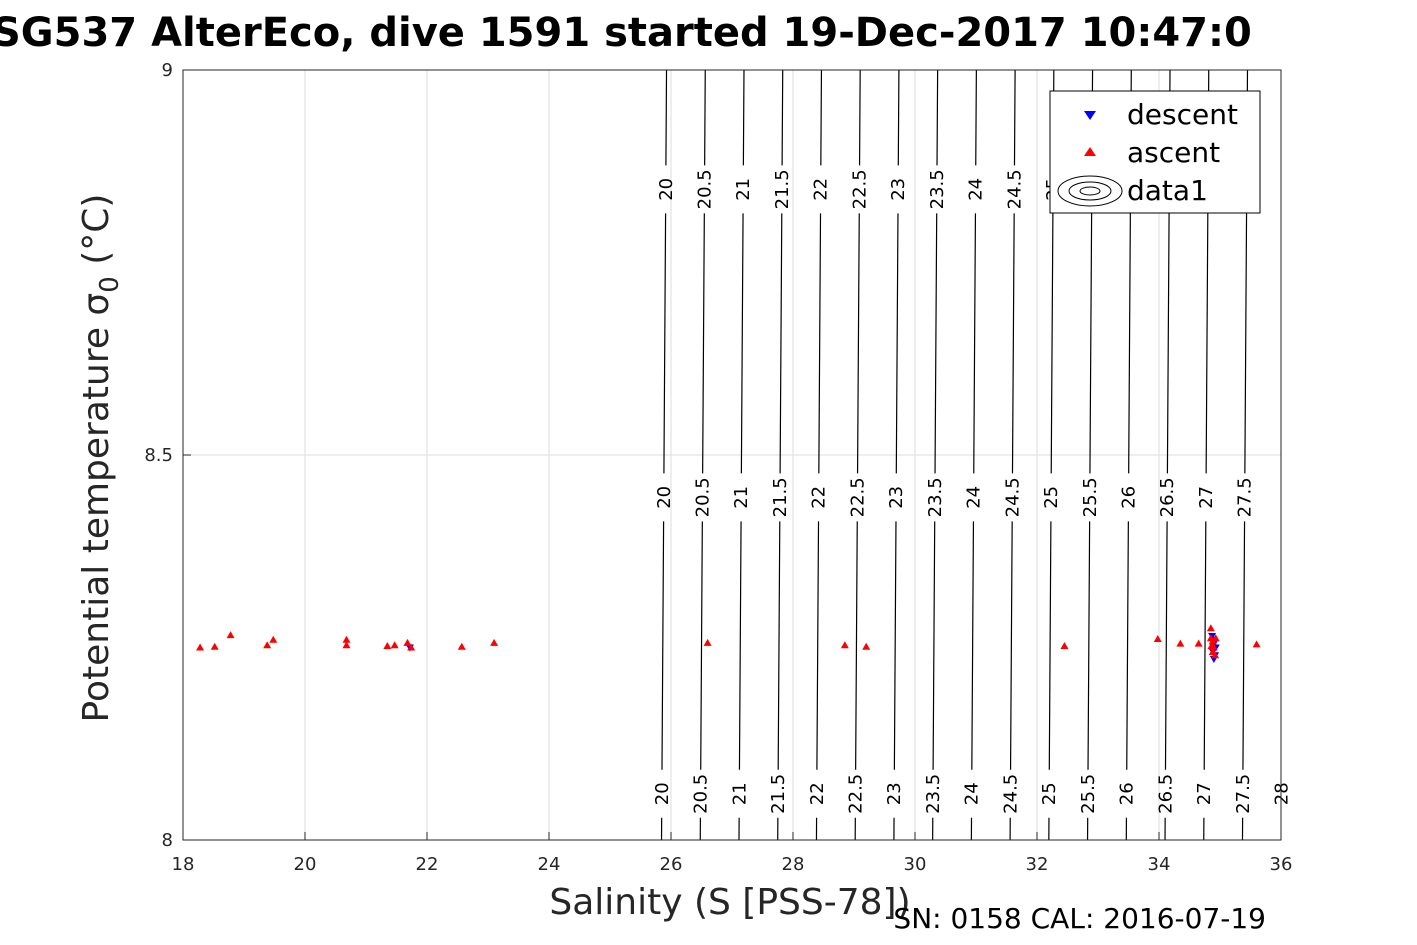 Image resolution: width=1417 pixels, height=945 pixels. I want to click on contour-label: 22.5, so click(855, 794).